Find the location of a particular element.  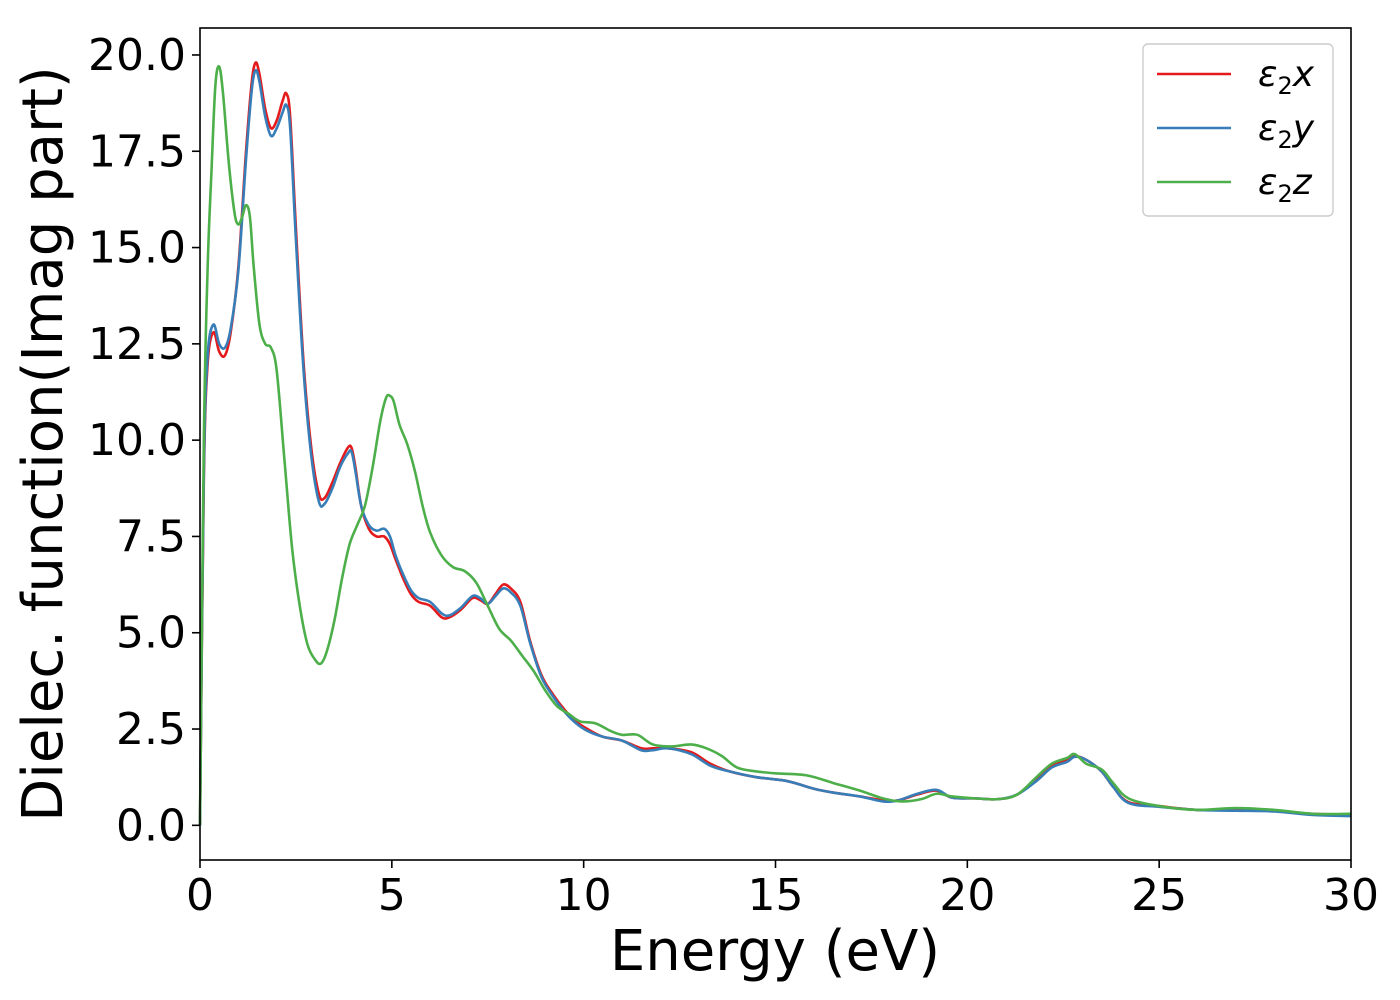

x-ticks: 0 5 10 15 20 25 30 is located at coordinates (782, 890).